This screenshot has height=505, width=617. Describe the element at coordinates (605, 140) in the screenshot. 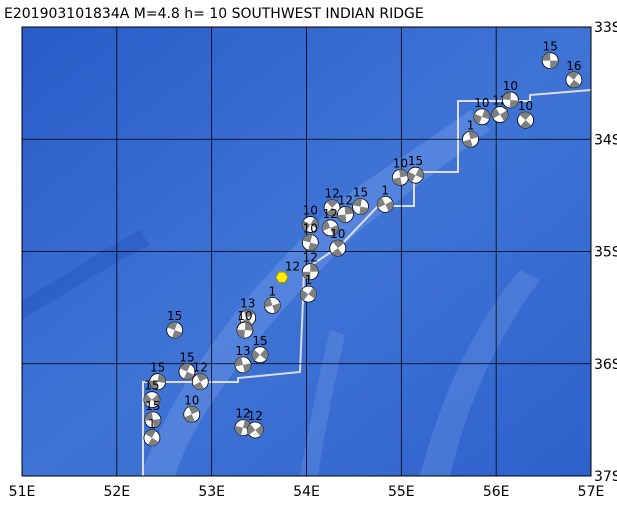

I see `y-tick-label: 34S` at that location.